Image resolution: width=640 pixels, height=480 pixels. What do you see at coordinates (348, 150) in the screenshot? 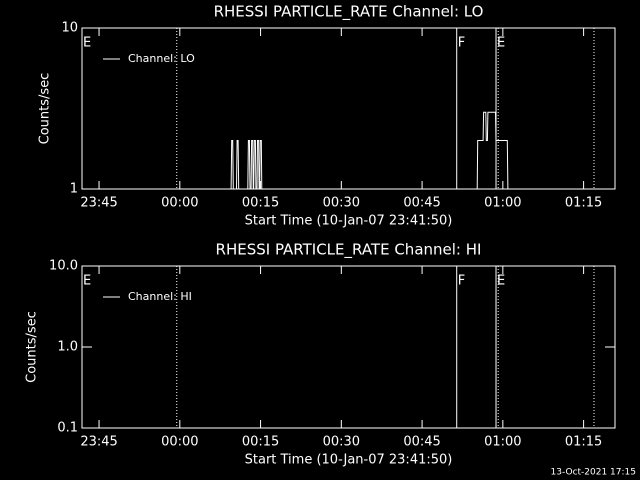
I see `data-line` at bounding box center [348, 150].